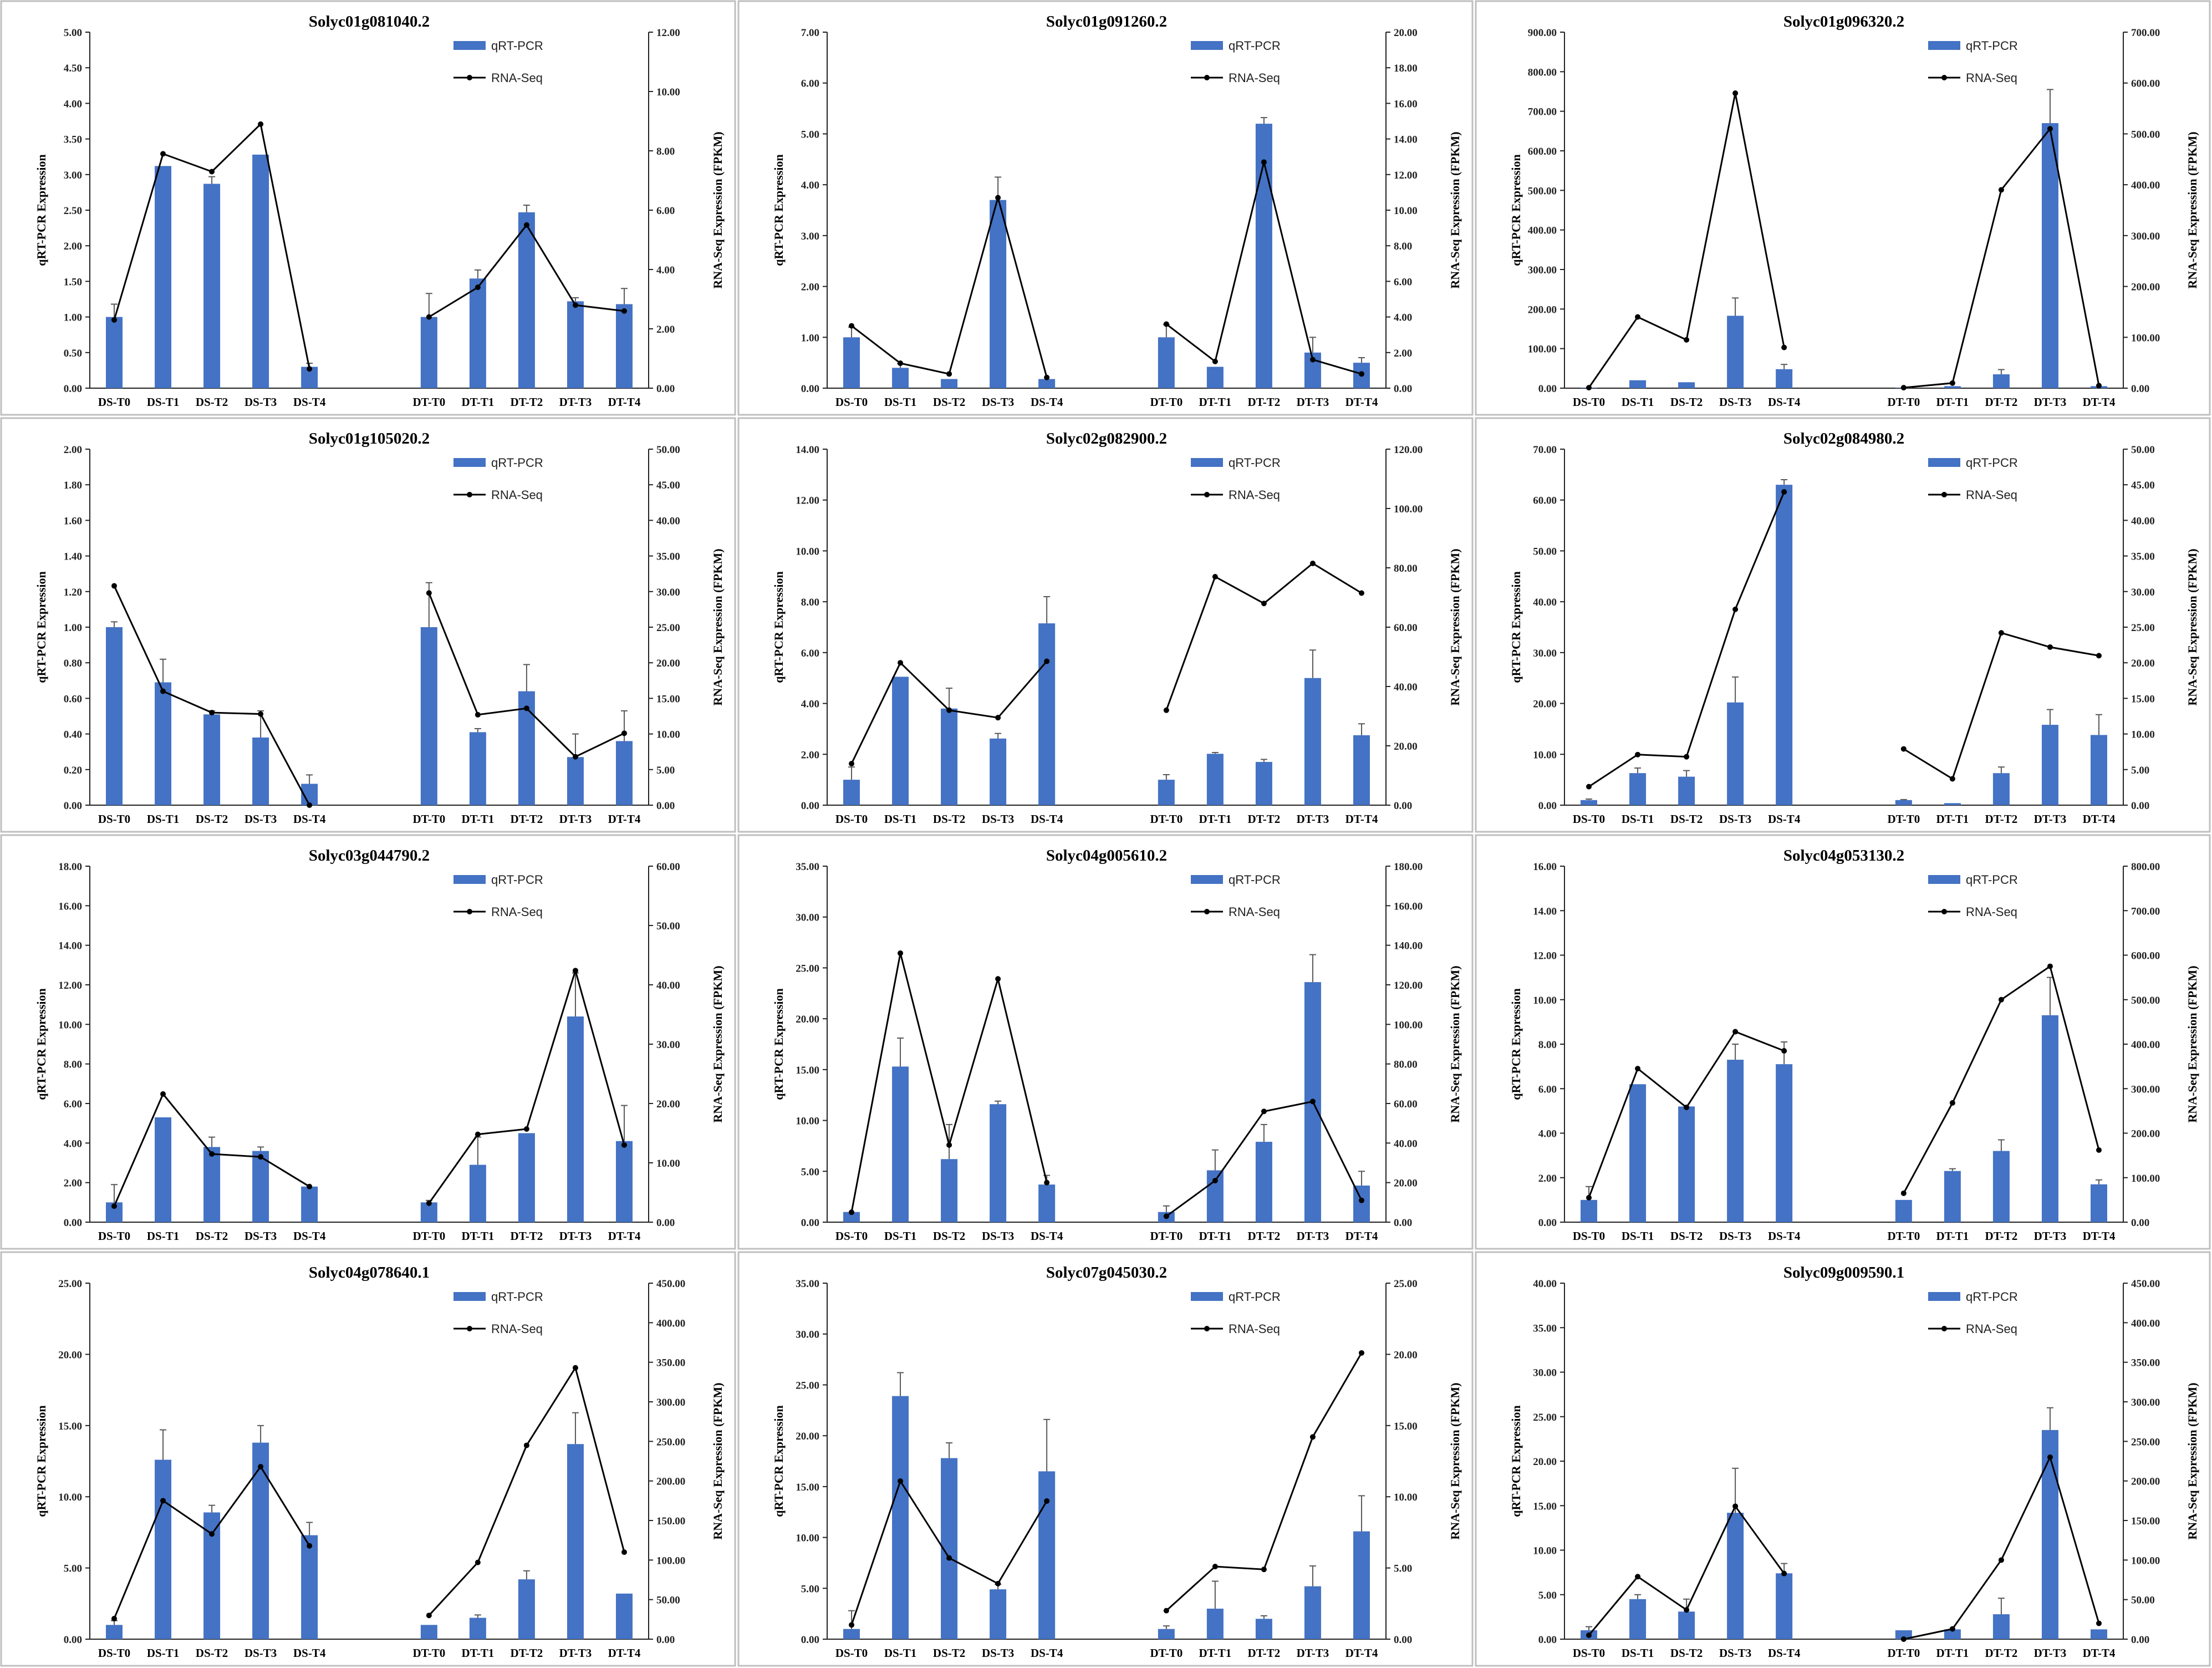 This screenshot has height=1668, width=2212. What do you see at coordinates (810, 338) in the screenshot?
I see `left-tick-label: 1.00` at bounding box center [810, 338].